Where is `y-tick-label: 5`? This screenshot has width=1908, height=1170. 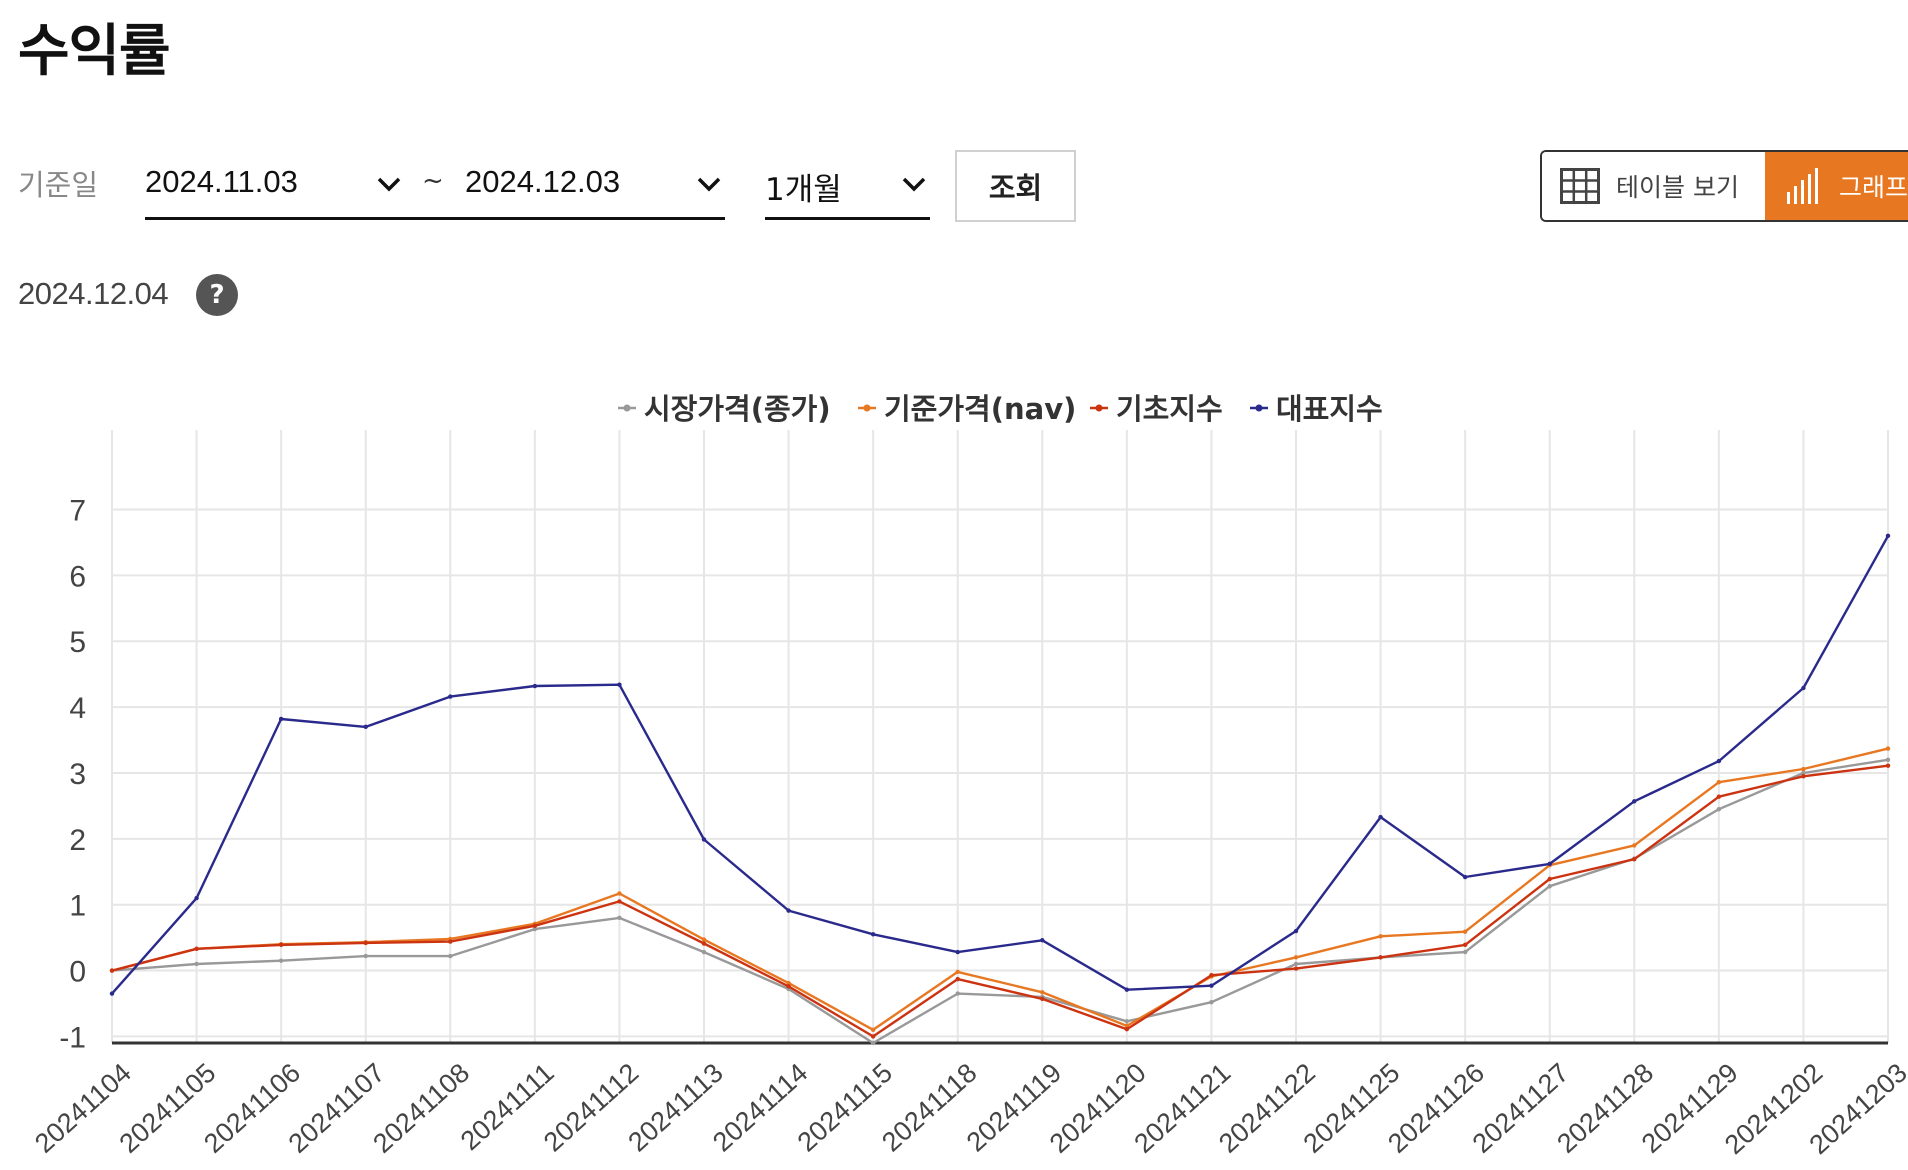
y-tick-label: 5 is located at coordinates (77, 642).